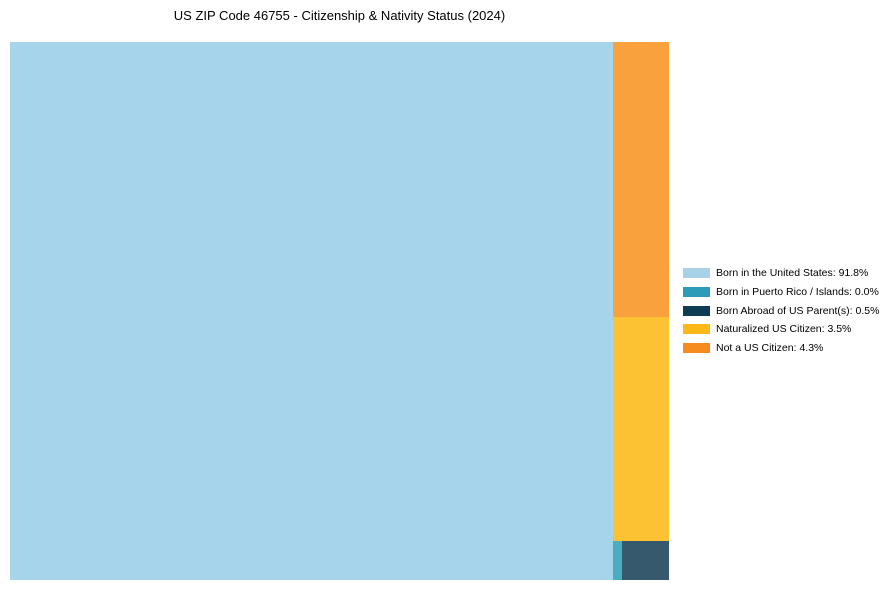 The height and width of the screenshot is (590, 889). Describe the element at coordinates (641, 429) in the screenshot. I see `treemap-block-naturalized-us-citizen` at that location.